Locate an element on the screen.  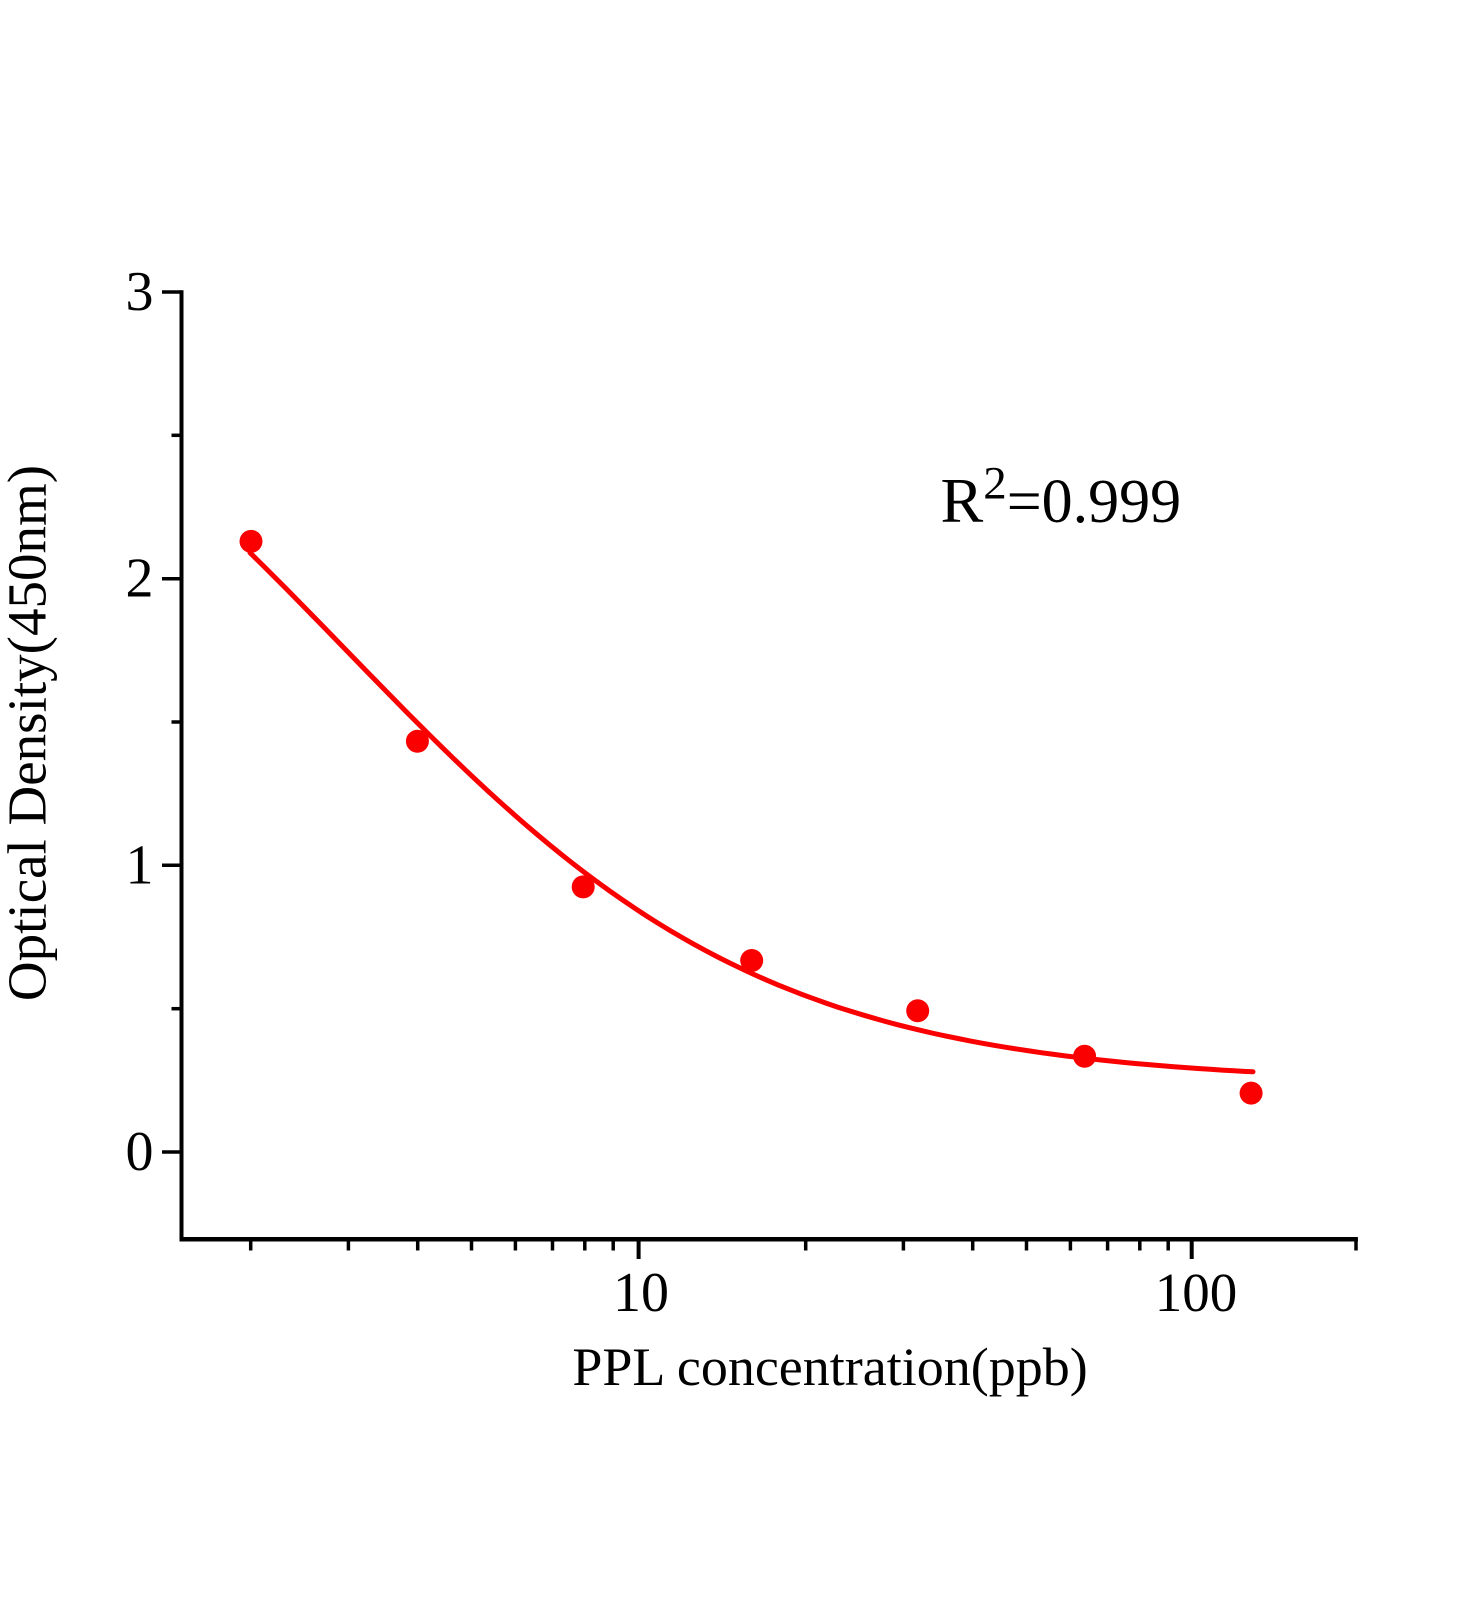
svg-text: 3 is located at coordinates (140, 292).